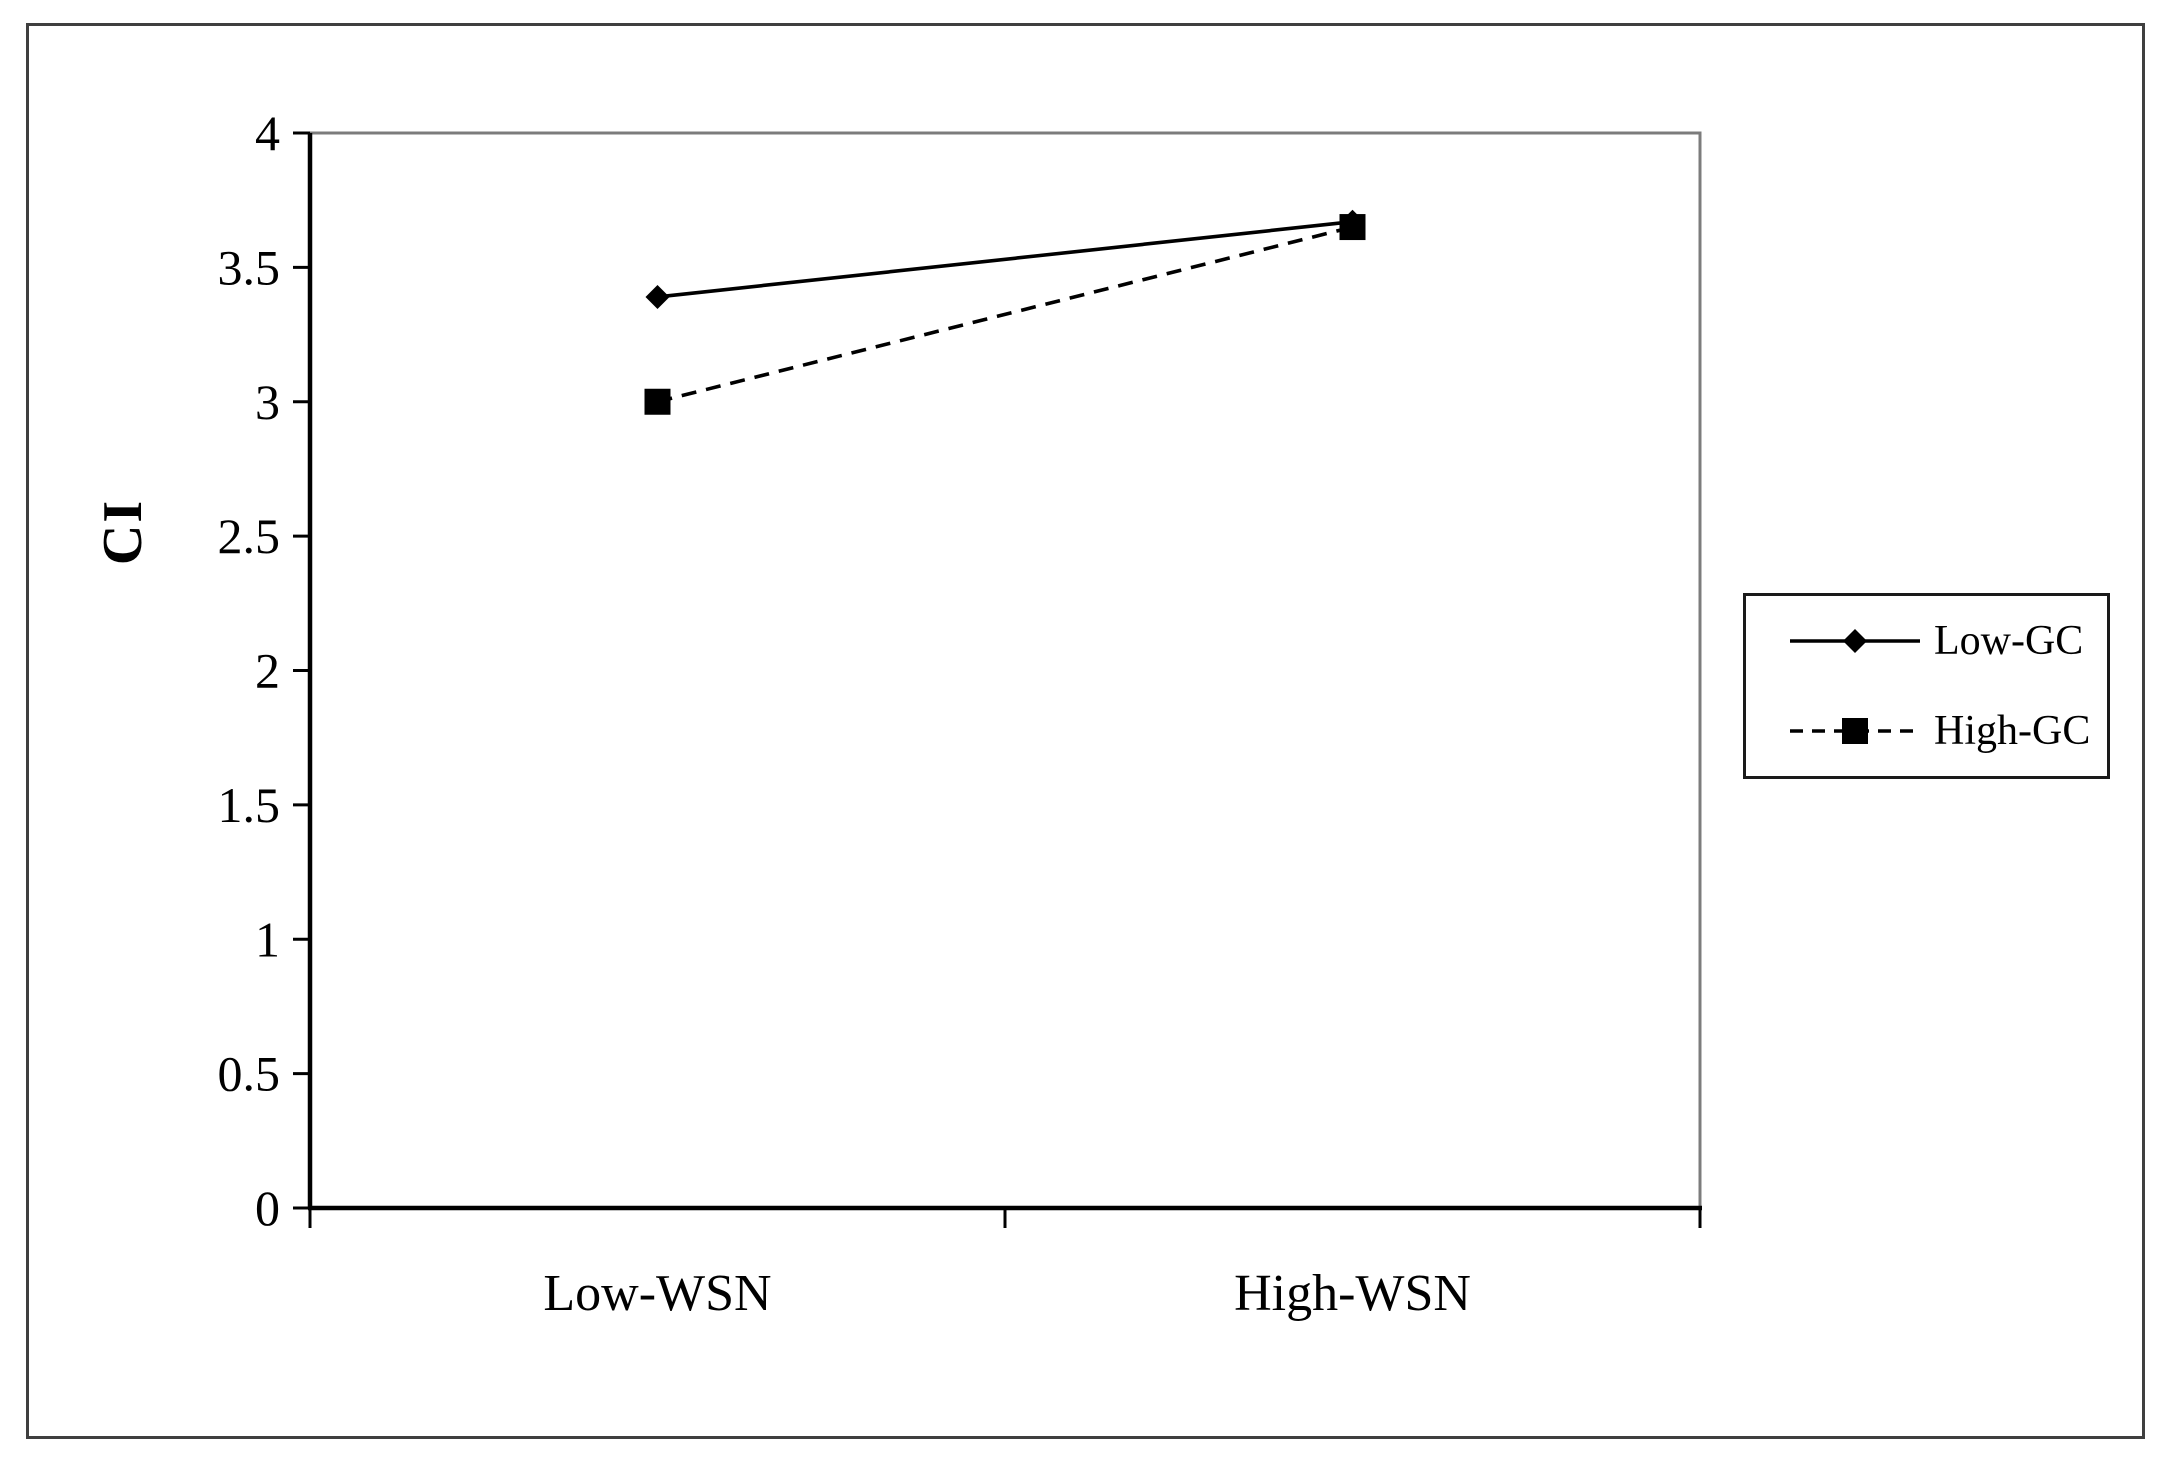  I want to click on data-point-diamond, so click(657, 296).